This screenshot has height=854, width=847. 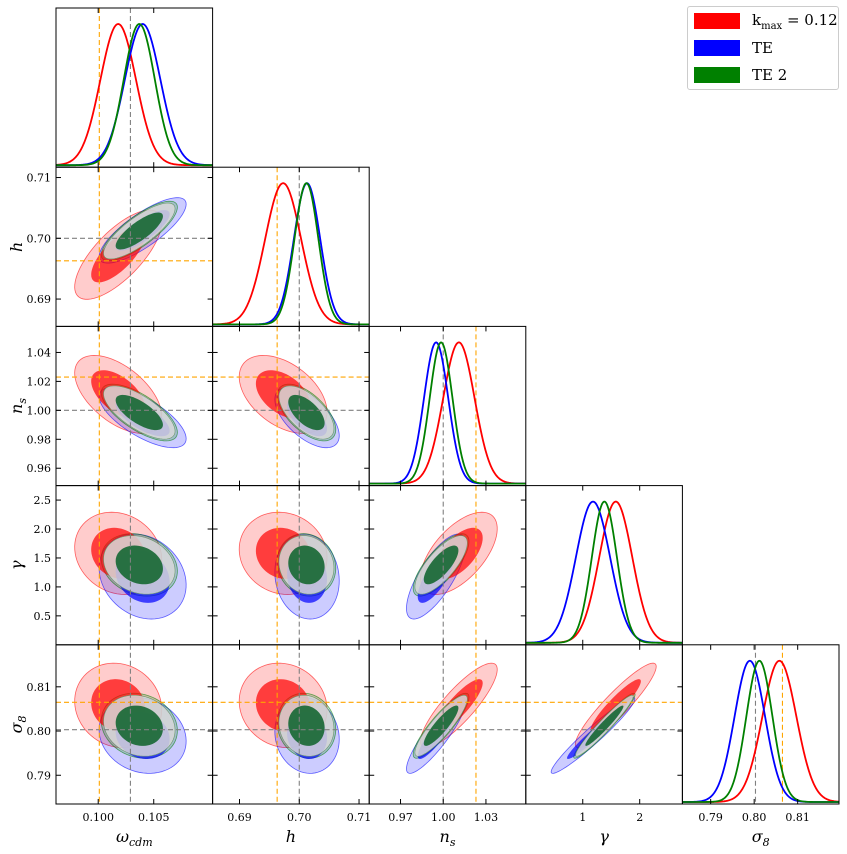 What do you see at coordinates (443, 817) in the screenshot?
I see `x-tick-label: 1.00` at bounding box center [443, 817].